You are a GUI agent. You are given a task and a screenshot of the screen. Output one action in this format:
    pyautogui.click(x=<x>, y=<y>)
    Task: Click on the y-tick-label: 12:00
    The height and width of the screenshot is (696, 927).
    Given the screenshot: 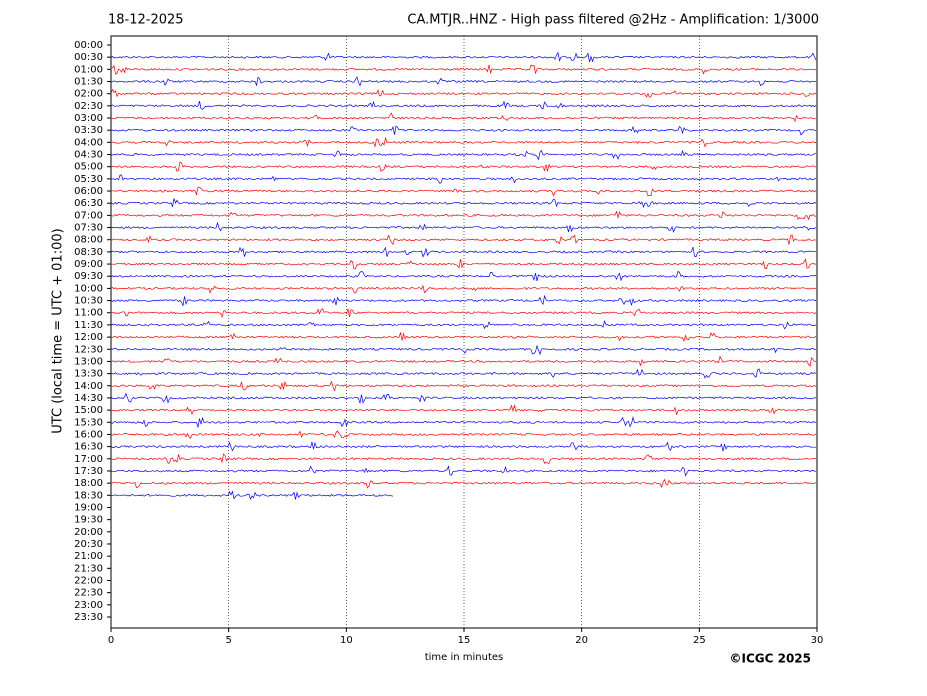 What is the action you would take?
    pyautogui.click(x=88, y=337)
    